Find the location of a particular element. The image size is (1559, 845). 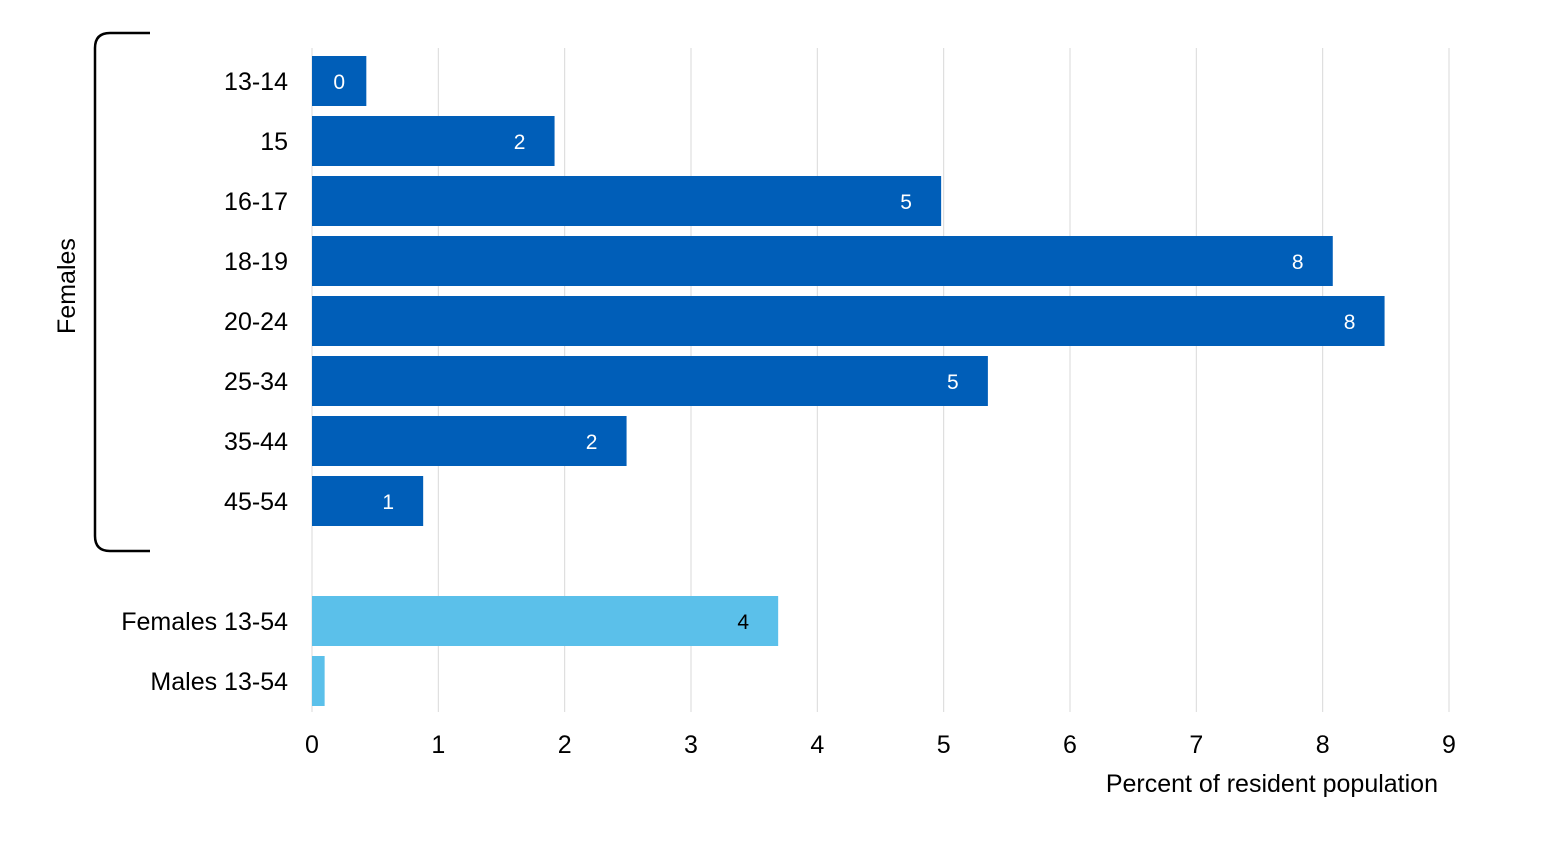

x-tick-label: 5 is located at coordinates (944, 745).